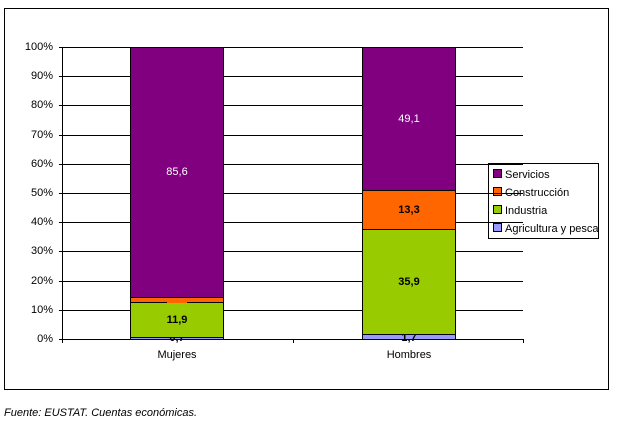  Describe the element at coordinates (41, 251) in the screenshot. I see `y-tick-label: 30%` at that location.